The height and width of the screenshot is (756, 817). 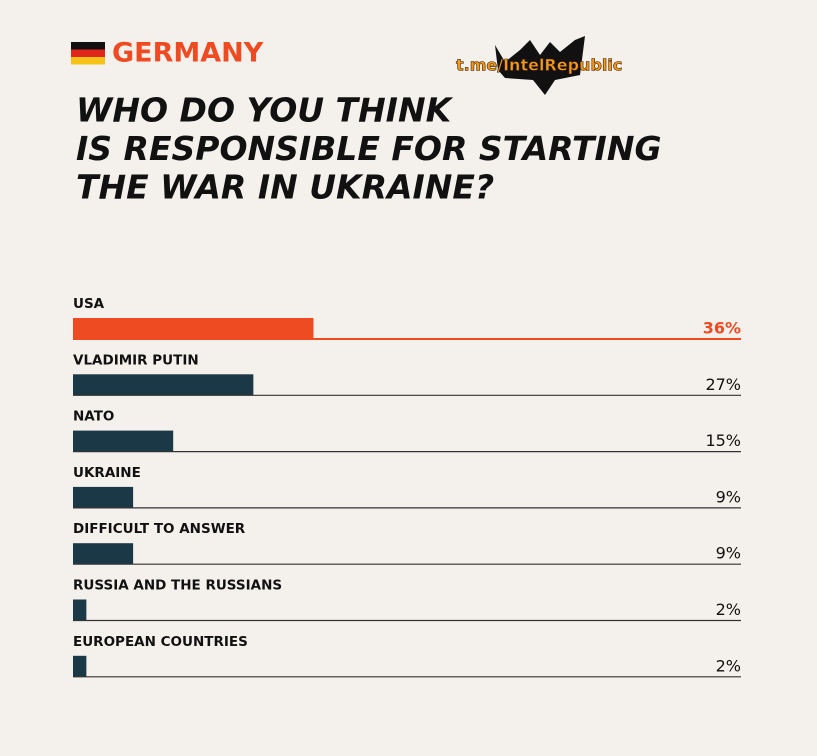 What do you see at coordinates (188, 53) in the screenshot?
I see `country: GERMANY` at bounding box center [188, 53].